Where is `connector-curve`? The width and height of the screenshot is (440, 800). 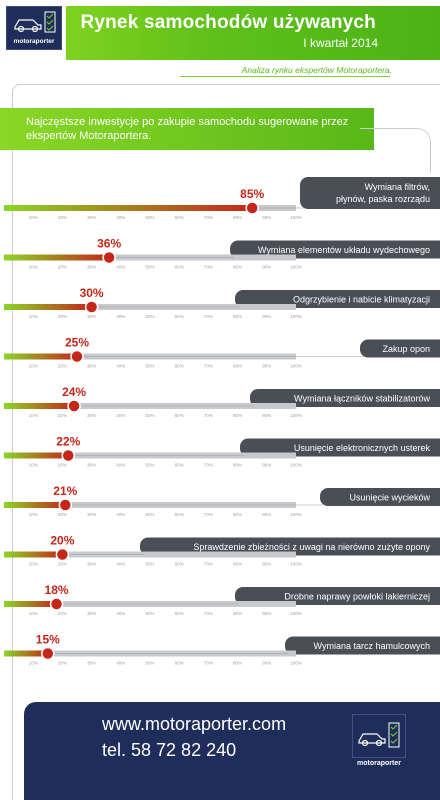
connector-curve is located at coordinates (395, 150).